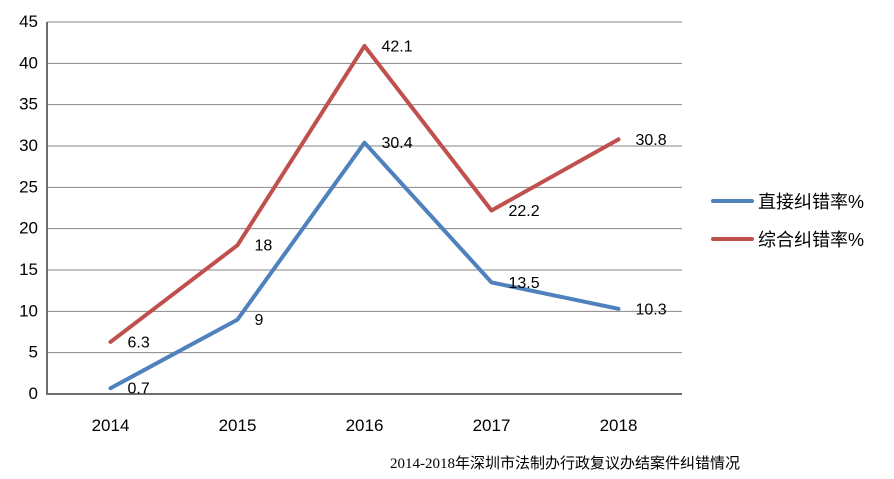 This screenshot has height=479, width=894. I want to click on data-label: 30.8, so click(651, 140).